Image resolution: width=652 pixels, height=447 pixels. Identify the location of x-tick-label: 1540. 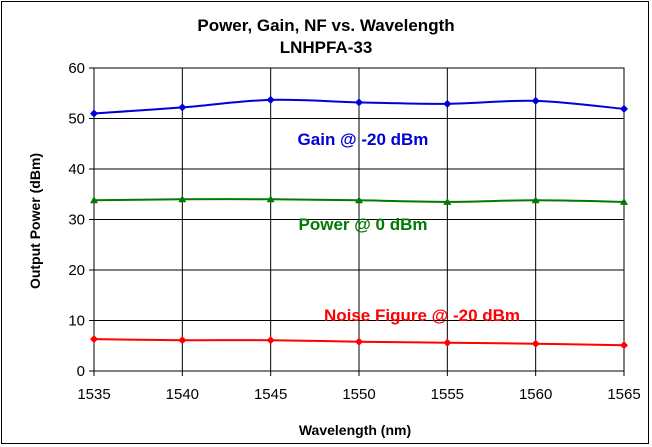
(182, 394).